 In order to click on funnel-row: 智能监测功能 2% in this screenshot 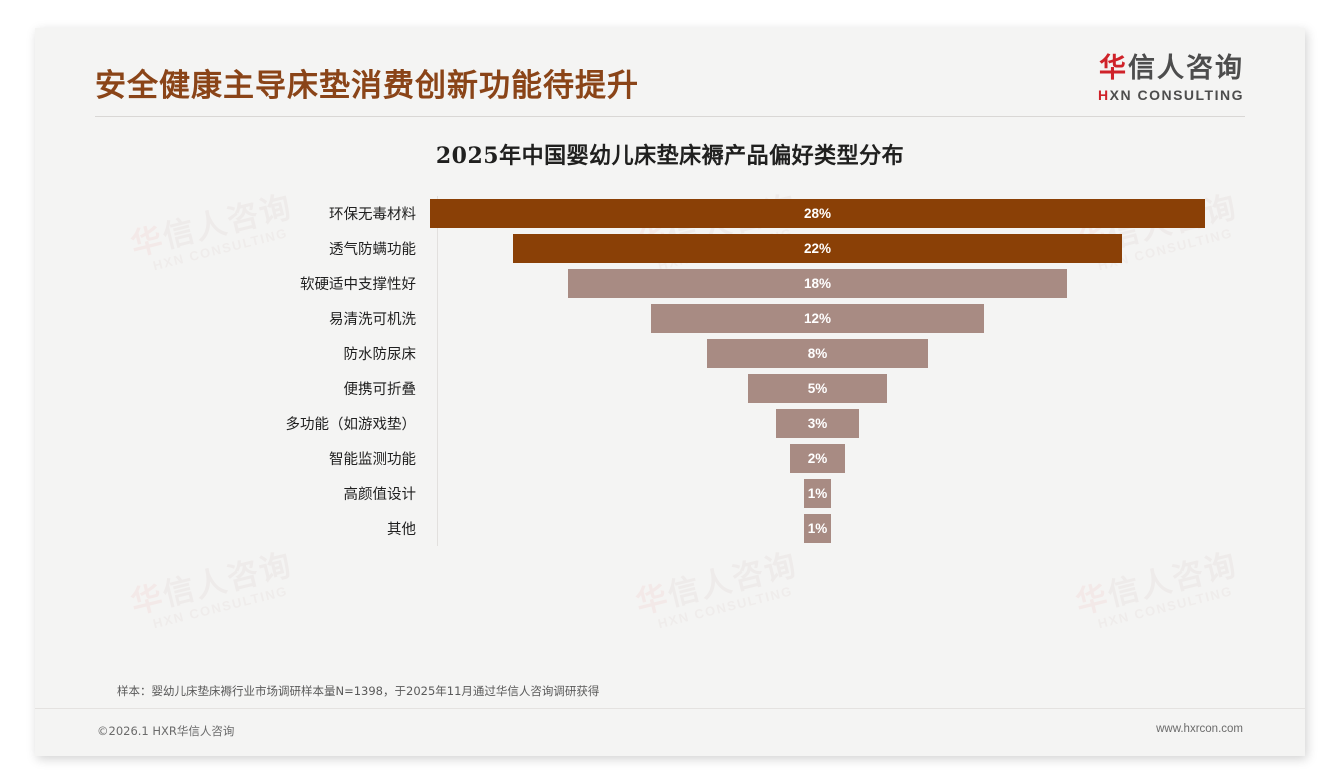, I will do `click(670, 458)`.